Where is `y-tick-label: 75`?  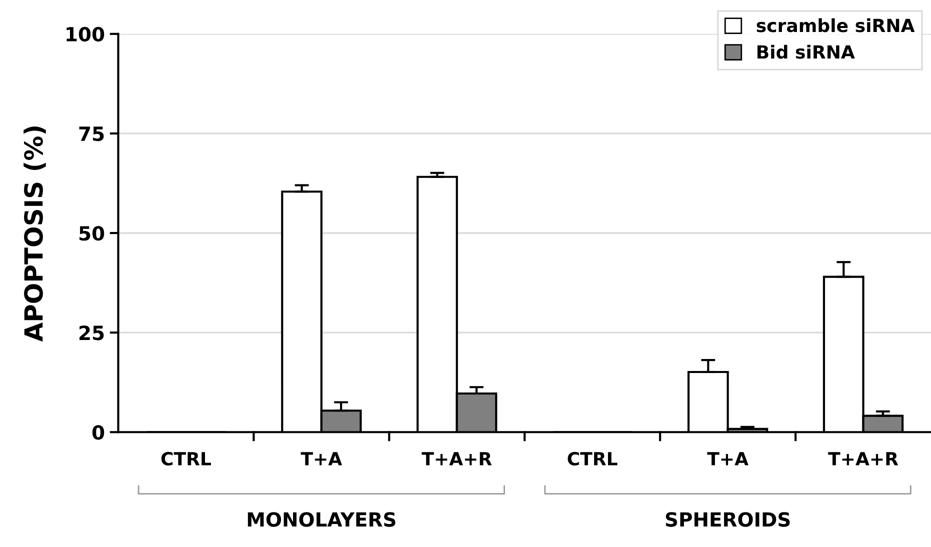
y-tick-label: 75 is located at coordinates (91, 134).